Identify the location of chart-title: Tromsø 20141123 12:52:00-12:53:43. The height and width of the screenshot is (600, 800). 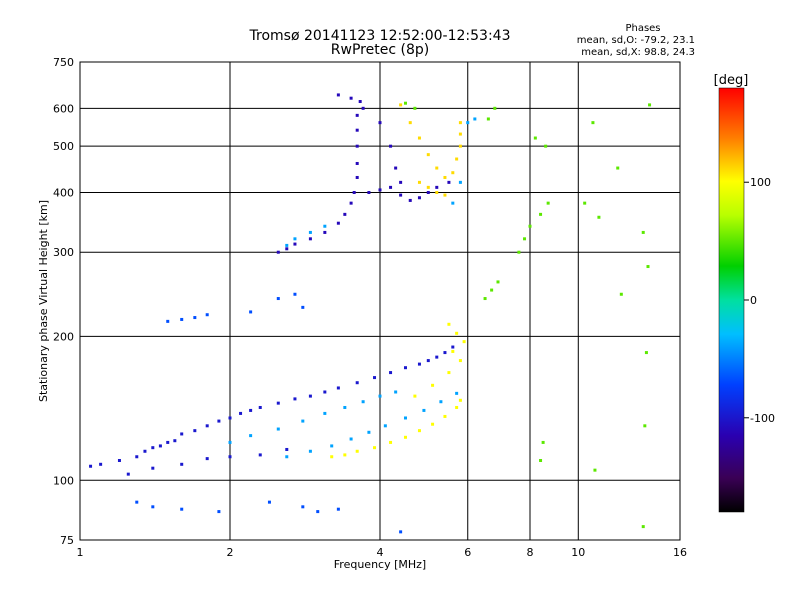
(380, 36).